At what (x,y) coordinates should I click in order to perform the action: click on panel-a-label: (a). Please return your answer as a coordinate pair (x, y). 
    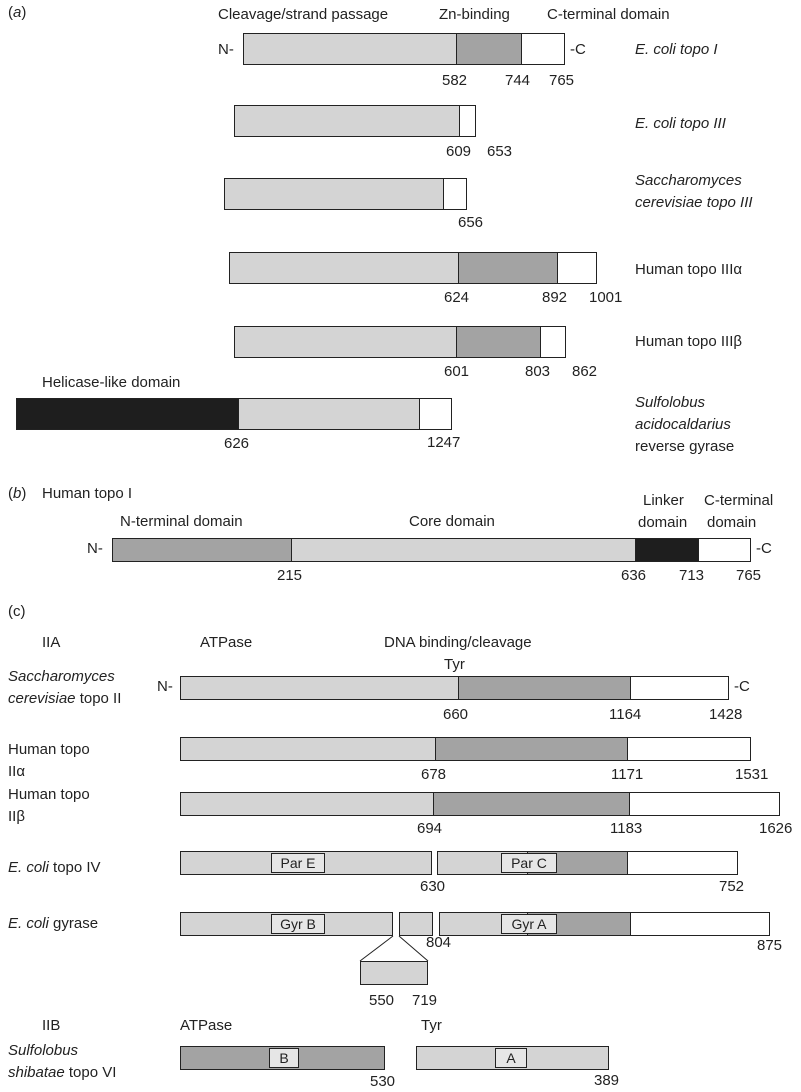
    Looking at the image, I should click on (17, 12).